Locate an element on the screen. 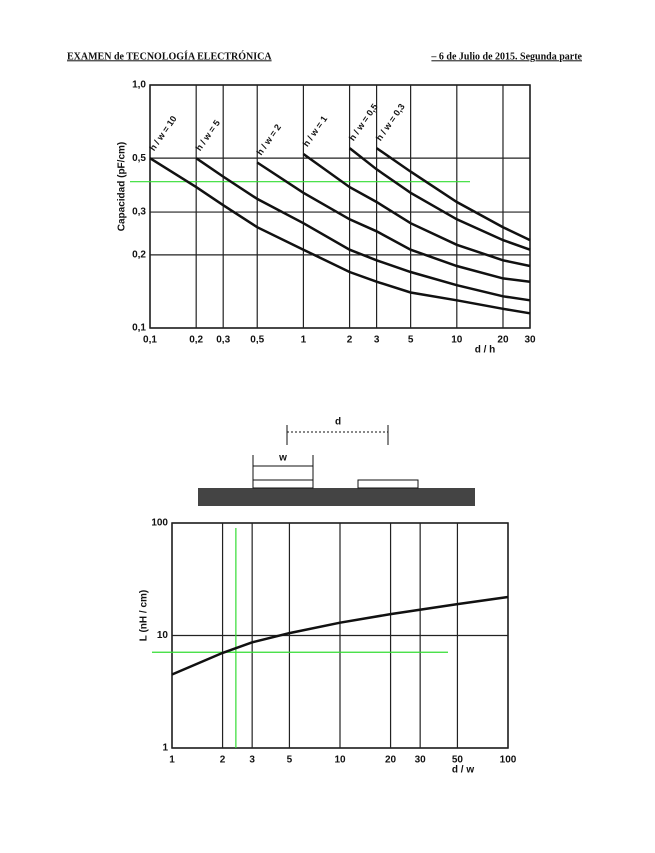  w-label: w is located at coordinates (282, 458).